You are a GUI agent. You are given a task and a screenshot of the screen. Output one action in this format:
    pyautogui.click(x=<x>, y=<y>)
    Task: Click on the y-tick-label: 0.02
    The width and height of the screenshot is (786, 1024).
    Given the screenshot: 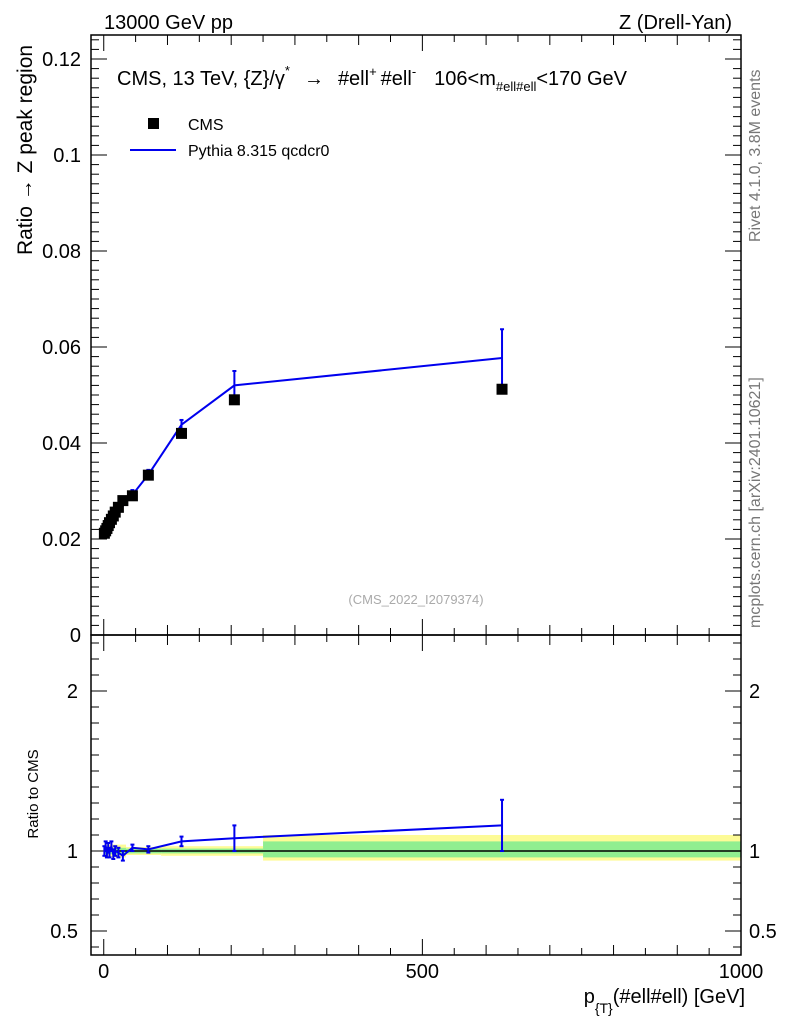 What is the action you would take?
    pyautogui.click(x=61, y=540)
    